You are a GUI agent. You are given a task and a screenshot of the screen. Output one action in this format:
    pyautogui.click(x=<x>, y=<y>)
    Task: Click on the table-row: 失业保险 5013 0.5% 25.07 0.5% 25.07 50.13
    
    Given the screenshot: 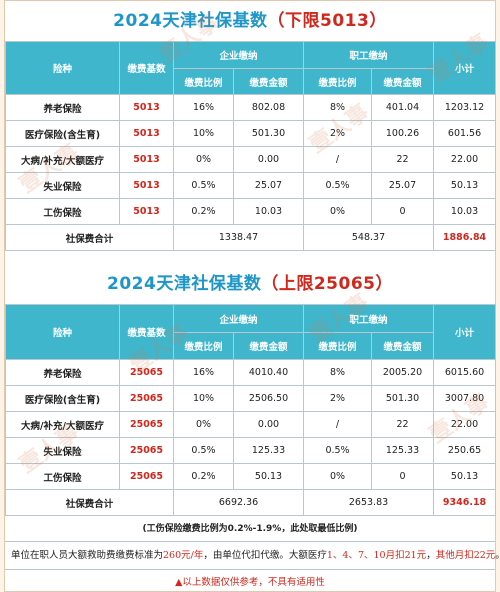 What is the action you would take?
    pyautogui.click(x=251, y=185)
    